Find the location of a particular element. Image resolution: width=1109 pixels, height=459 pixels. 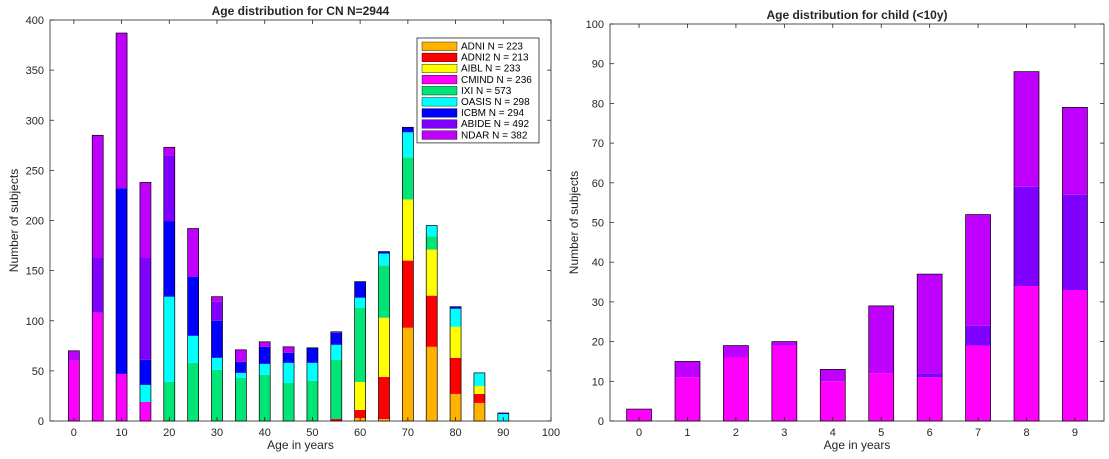

y-tick-label: 30 is located at coordinates (598, 303).